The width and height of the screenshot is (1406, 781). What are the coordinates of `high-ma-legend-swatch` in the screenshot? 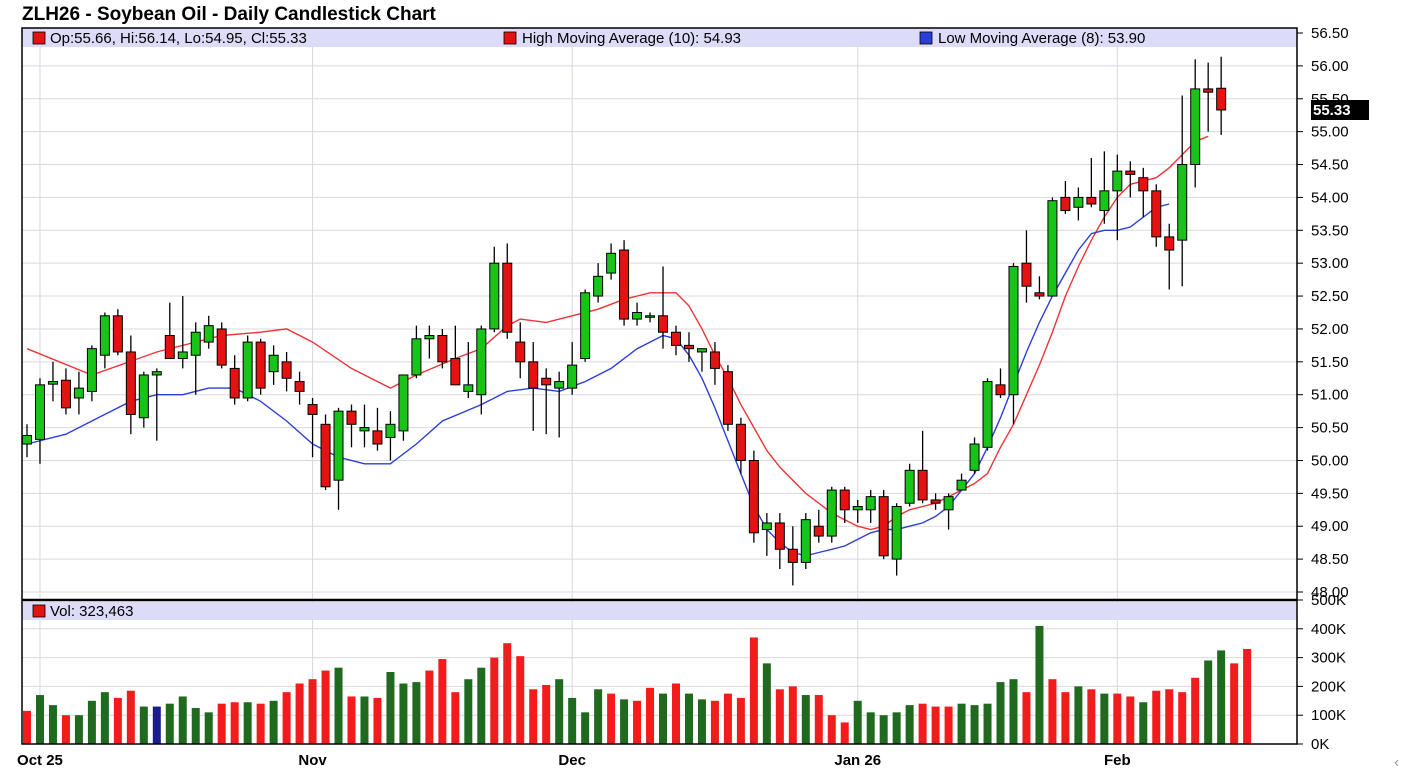 It's located at (510, 38).